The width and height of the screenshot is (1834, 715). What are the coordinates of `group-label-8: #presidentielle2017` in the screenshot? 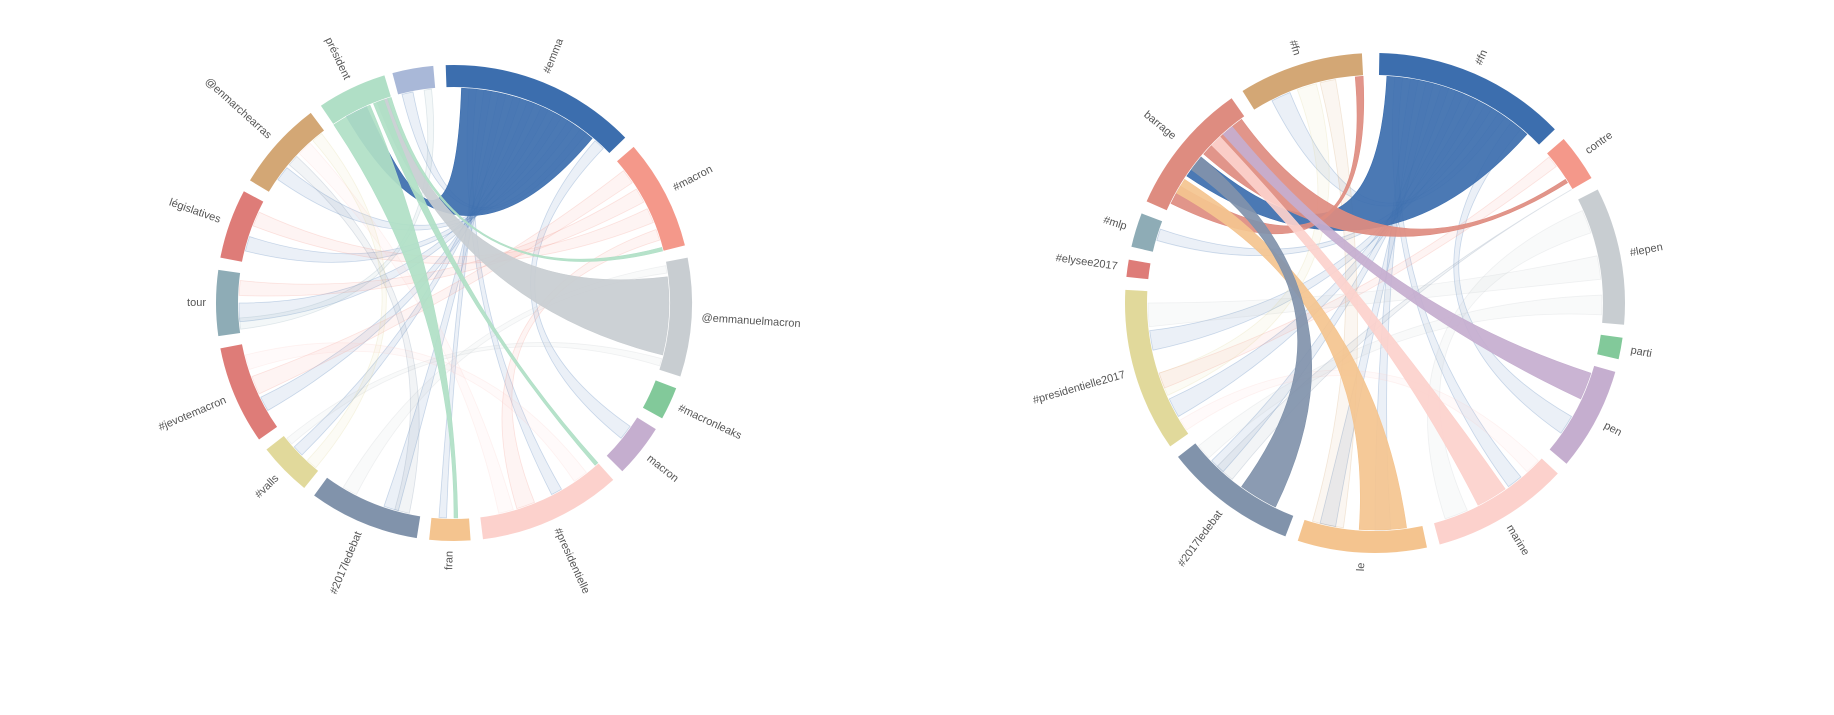 It's located at (1079, 388).